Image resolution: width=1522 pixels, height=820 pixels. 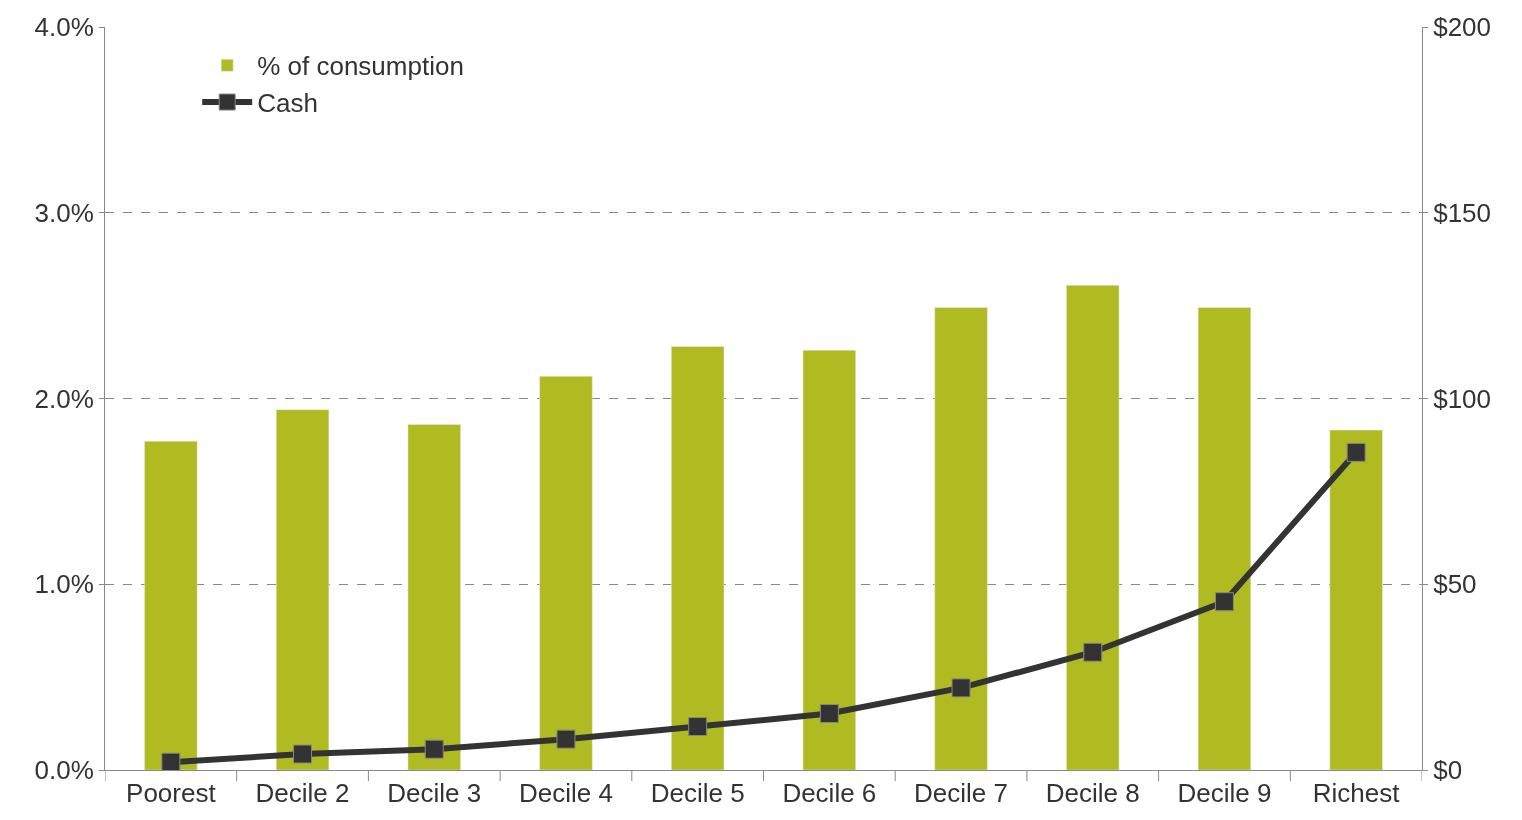 I want to click on y-tick-label: 3.0%, so click(x=64, y=212).